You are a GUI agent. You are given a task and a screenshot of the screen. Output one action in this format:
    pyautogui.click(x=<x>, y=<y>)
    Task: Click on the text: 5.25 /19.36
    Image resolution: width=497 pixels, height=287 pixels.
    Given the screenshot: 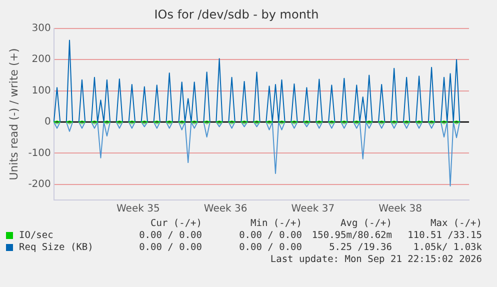 What is the action you would take?
    pyautogui.click(x=360, y=247)
    